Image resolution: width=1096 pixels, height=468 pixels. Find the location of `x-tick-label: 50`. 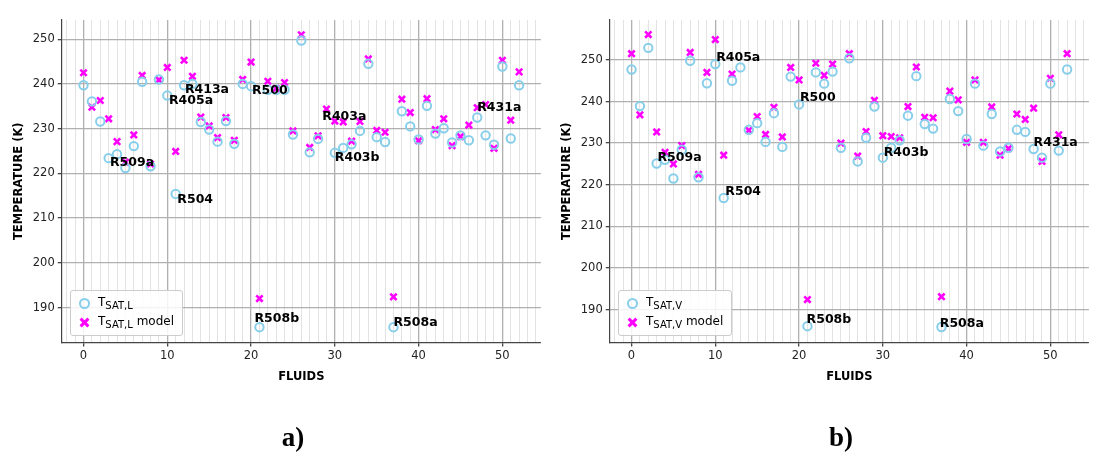

x-tick-label: 50 is located at coordinates (502, 355).